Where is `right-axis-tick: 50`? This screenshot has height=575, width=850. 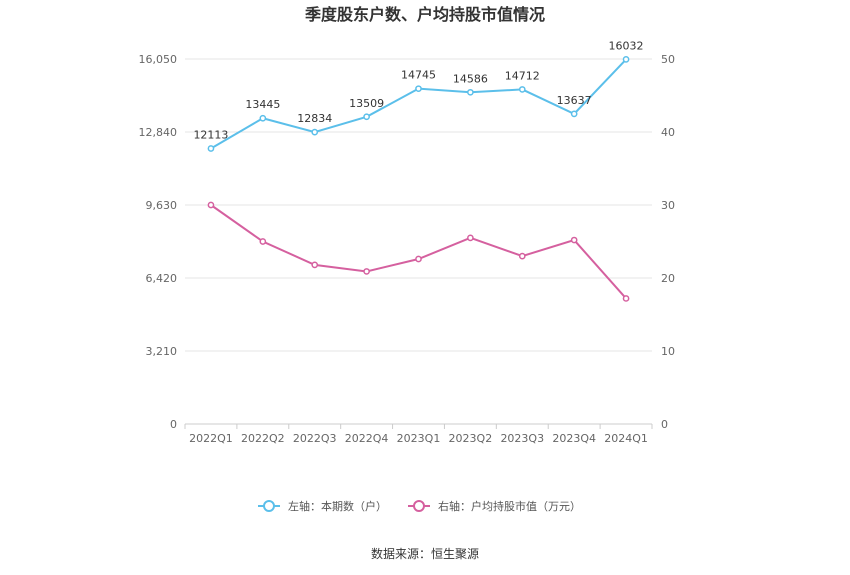
right-axis-tick: 50 is located at coordinates (668, 59).